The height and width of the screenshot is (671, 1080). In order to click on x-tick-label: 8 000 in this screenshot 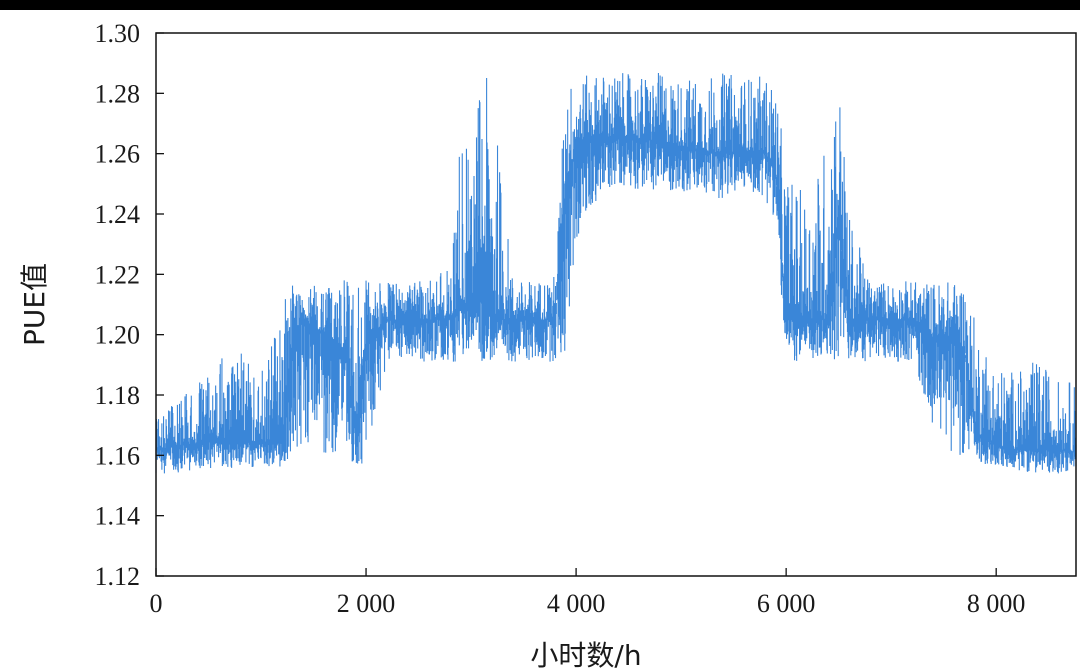, I will do `click(996, 603)`.